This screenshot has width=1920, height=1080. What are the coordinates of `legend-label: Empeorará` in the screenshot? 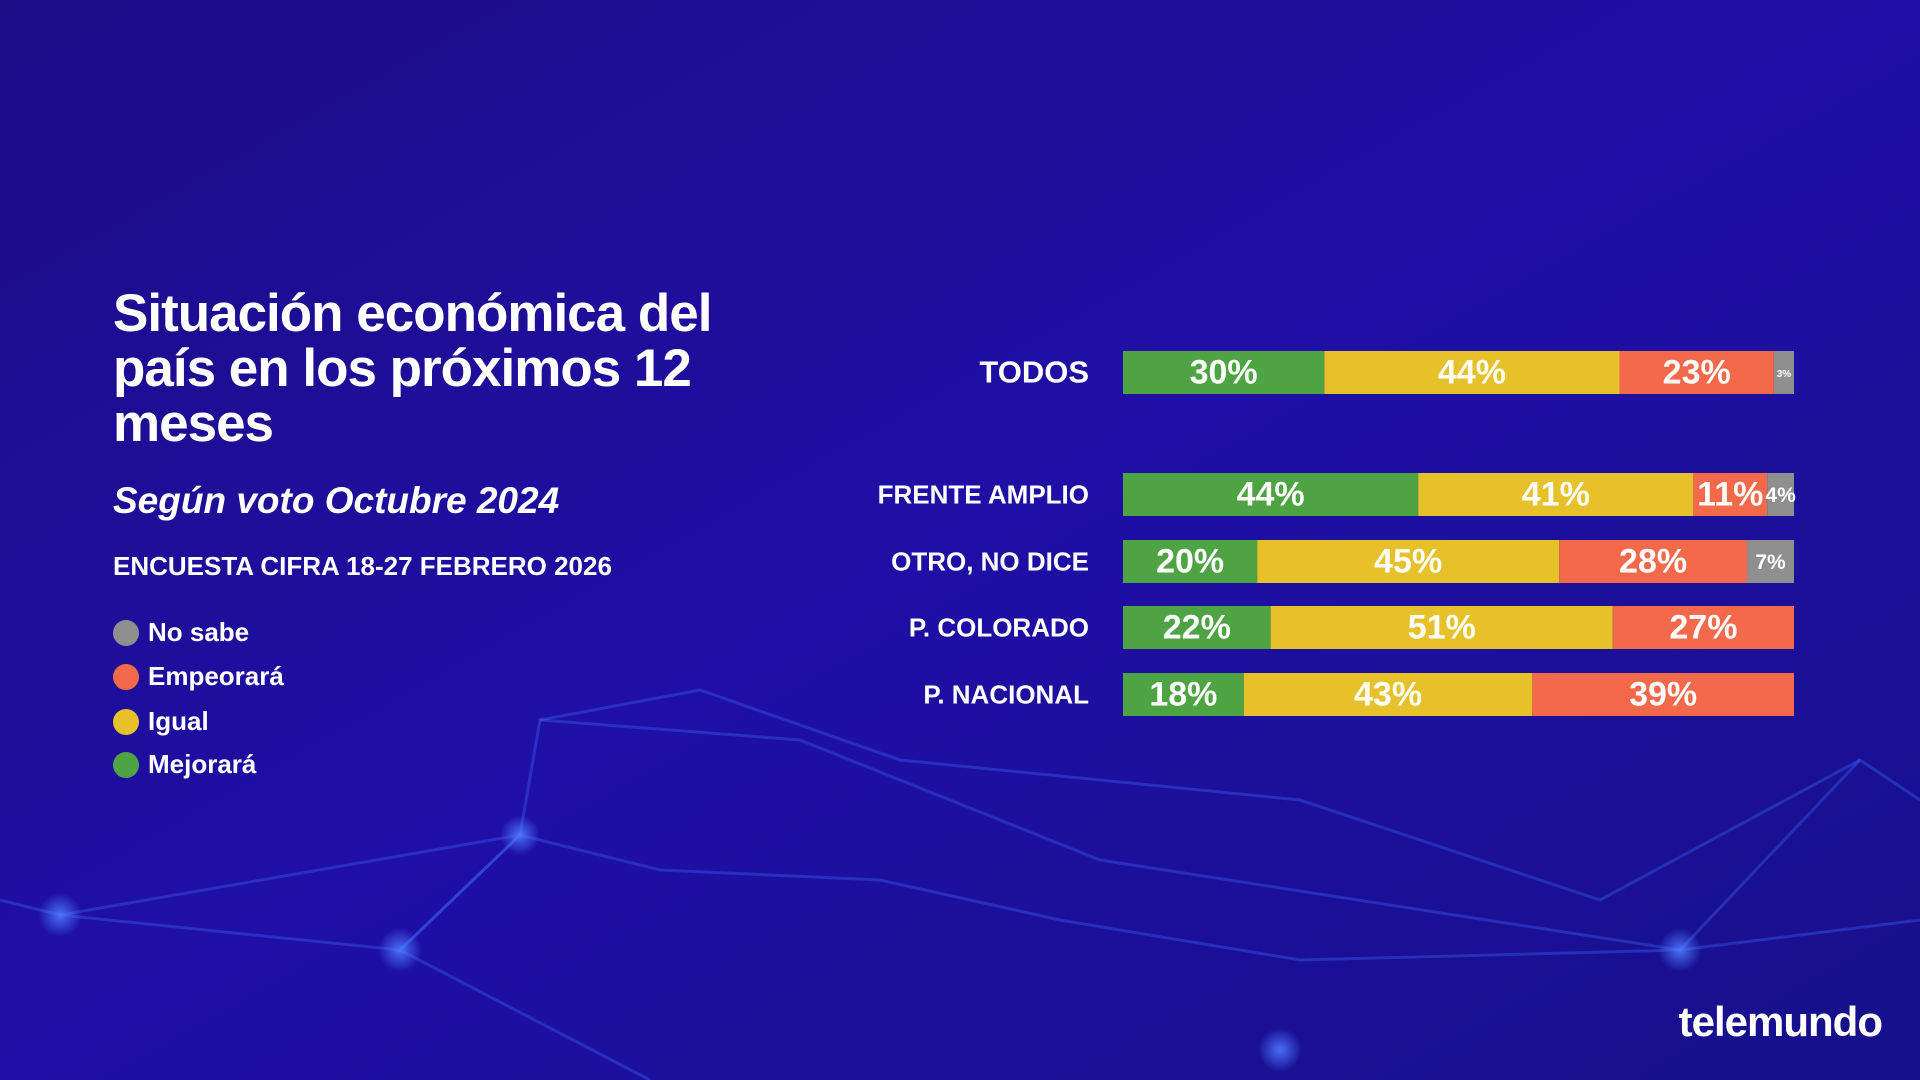 It's located at (216, 676).